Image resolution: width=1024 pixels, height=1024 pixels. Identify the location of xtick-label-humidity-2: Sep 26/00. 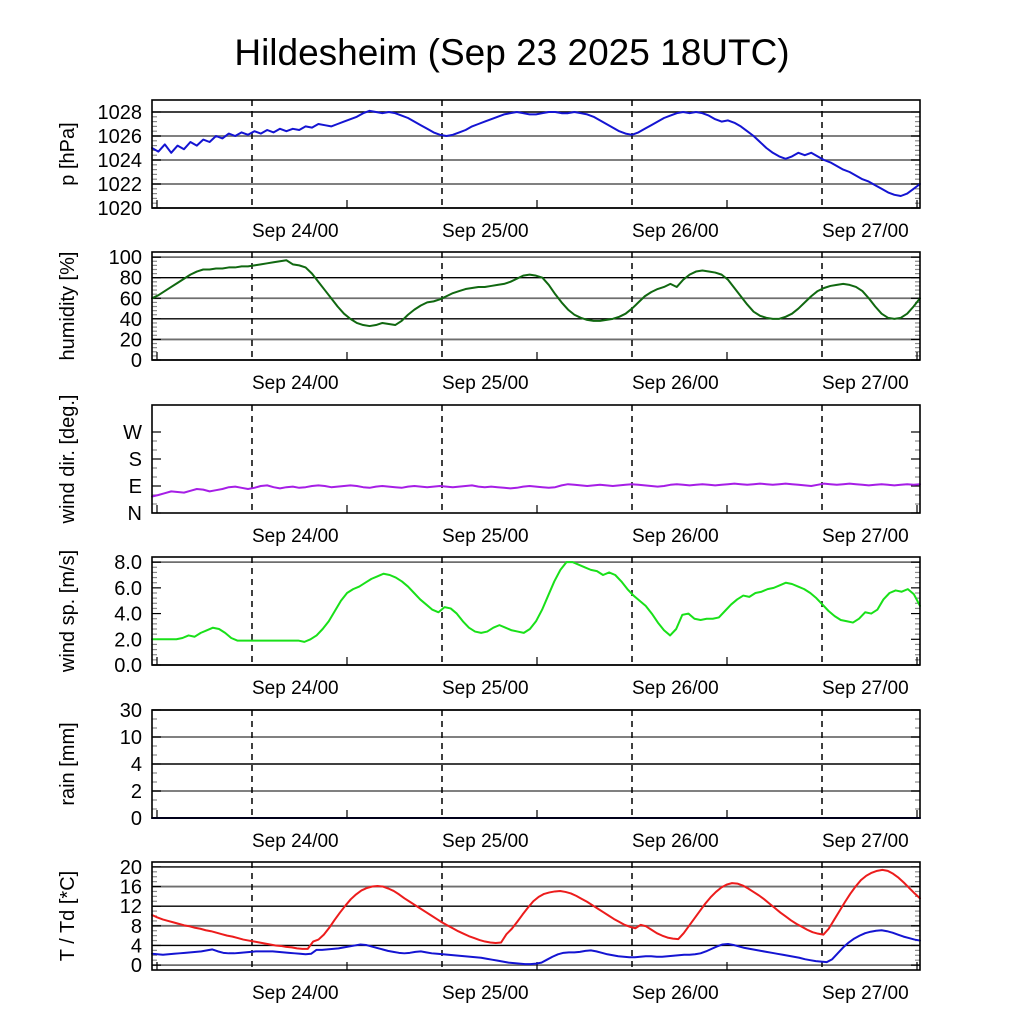
(675, 383).